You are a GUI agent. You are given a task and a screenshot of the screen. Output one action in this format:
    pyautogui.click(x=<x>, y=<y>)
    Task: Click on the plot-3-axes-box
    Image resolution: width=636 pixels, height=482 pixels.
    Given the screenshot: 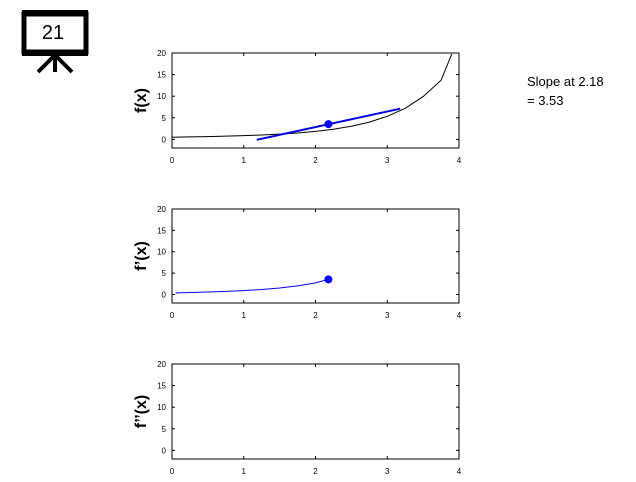 What is the action you would take?
    pyautogui.click(x=315, y=411)
    